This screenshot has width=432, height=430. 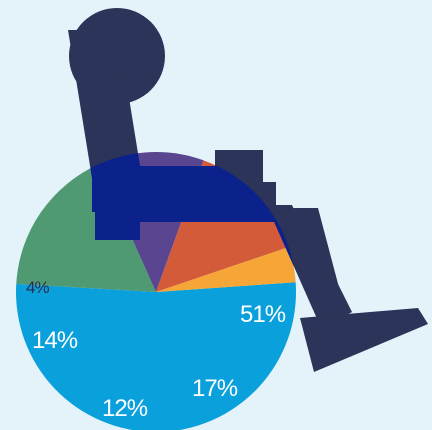 I want to click on slice-label-14: 14%, so click(x=55, y=340).